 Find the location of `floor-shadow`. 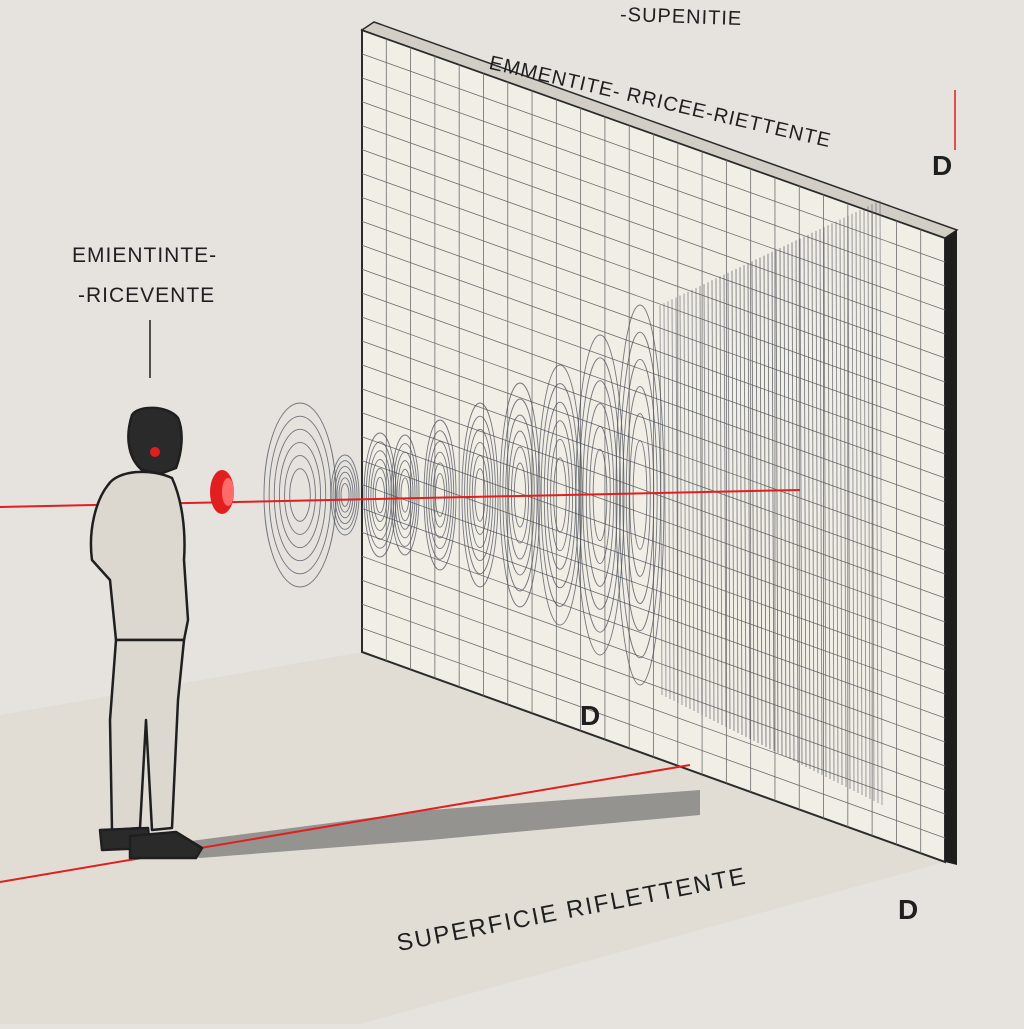

floor-shadow is located at coordinates (430, 824).